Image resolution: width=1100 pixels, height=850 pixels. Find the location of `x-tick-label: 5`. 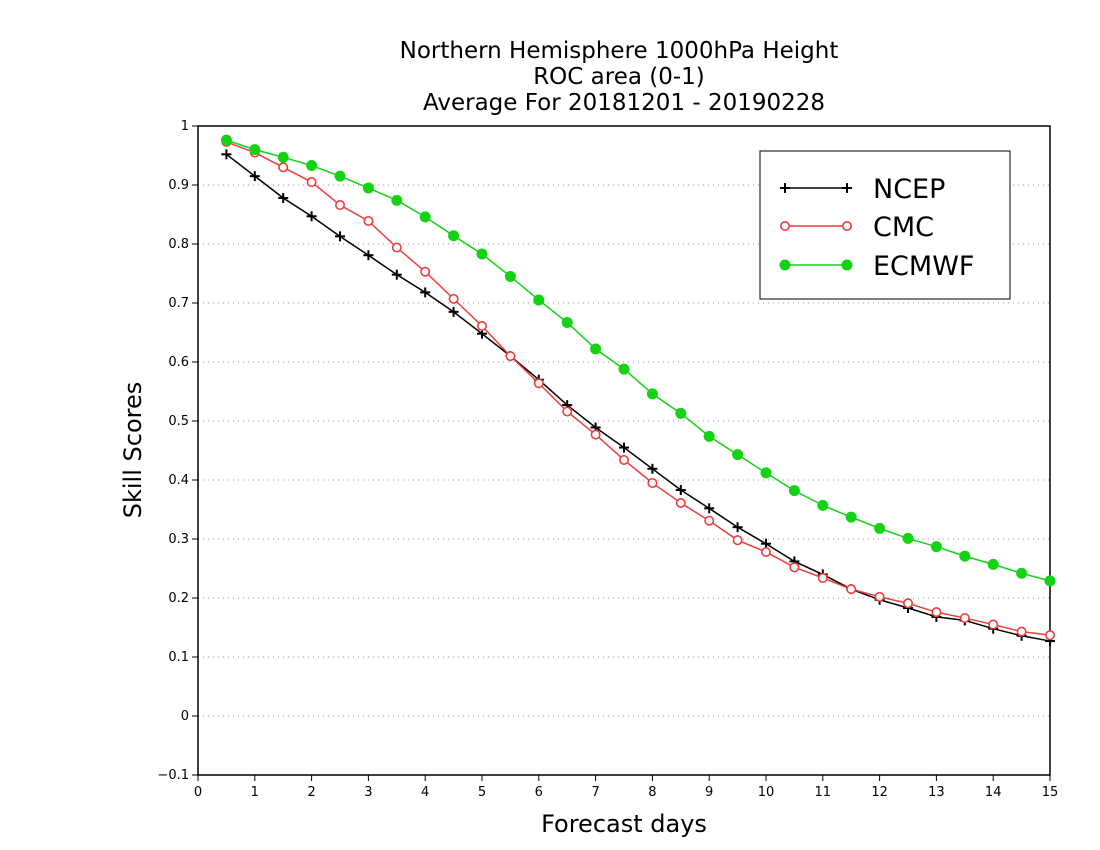

x-tick-label: 5 is located at coordinates (482, 792).